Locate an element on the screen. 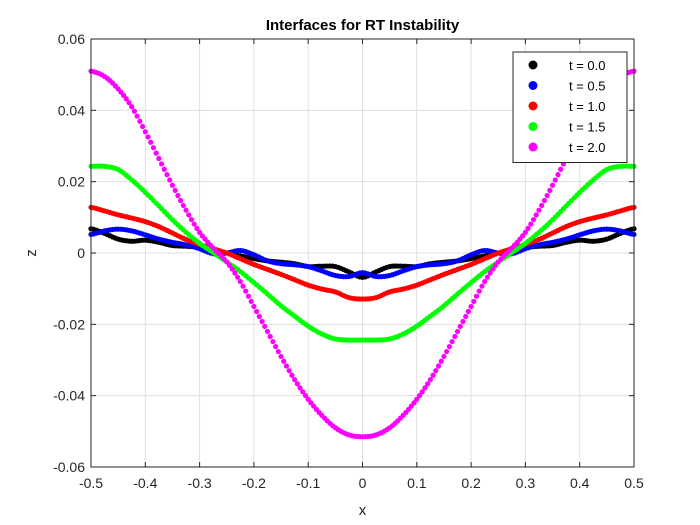  y-tick-label: 0 is located at coordinates (81, 253).